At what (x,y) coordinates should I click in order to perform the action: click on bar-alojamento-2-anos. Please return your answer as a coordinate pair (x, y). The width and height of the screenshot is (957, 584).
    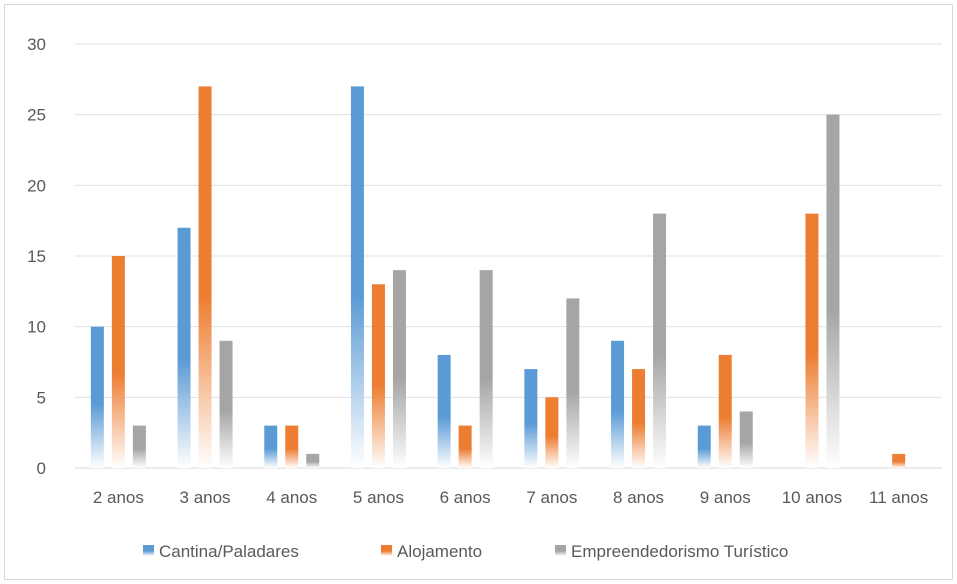
    Looking at the image, I should click on (118, 362).